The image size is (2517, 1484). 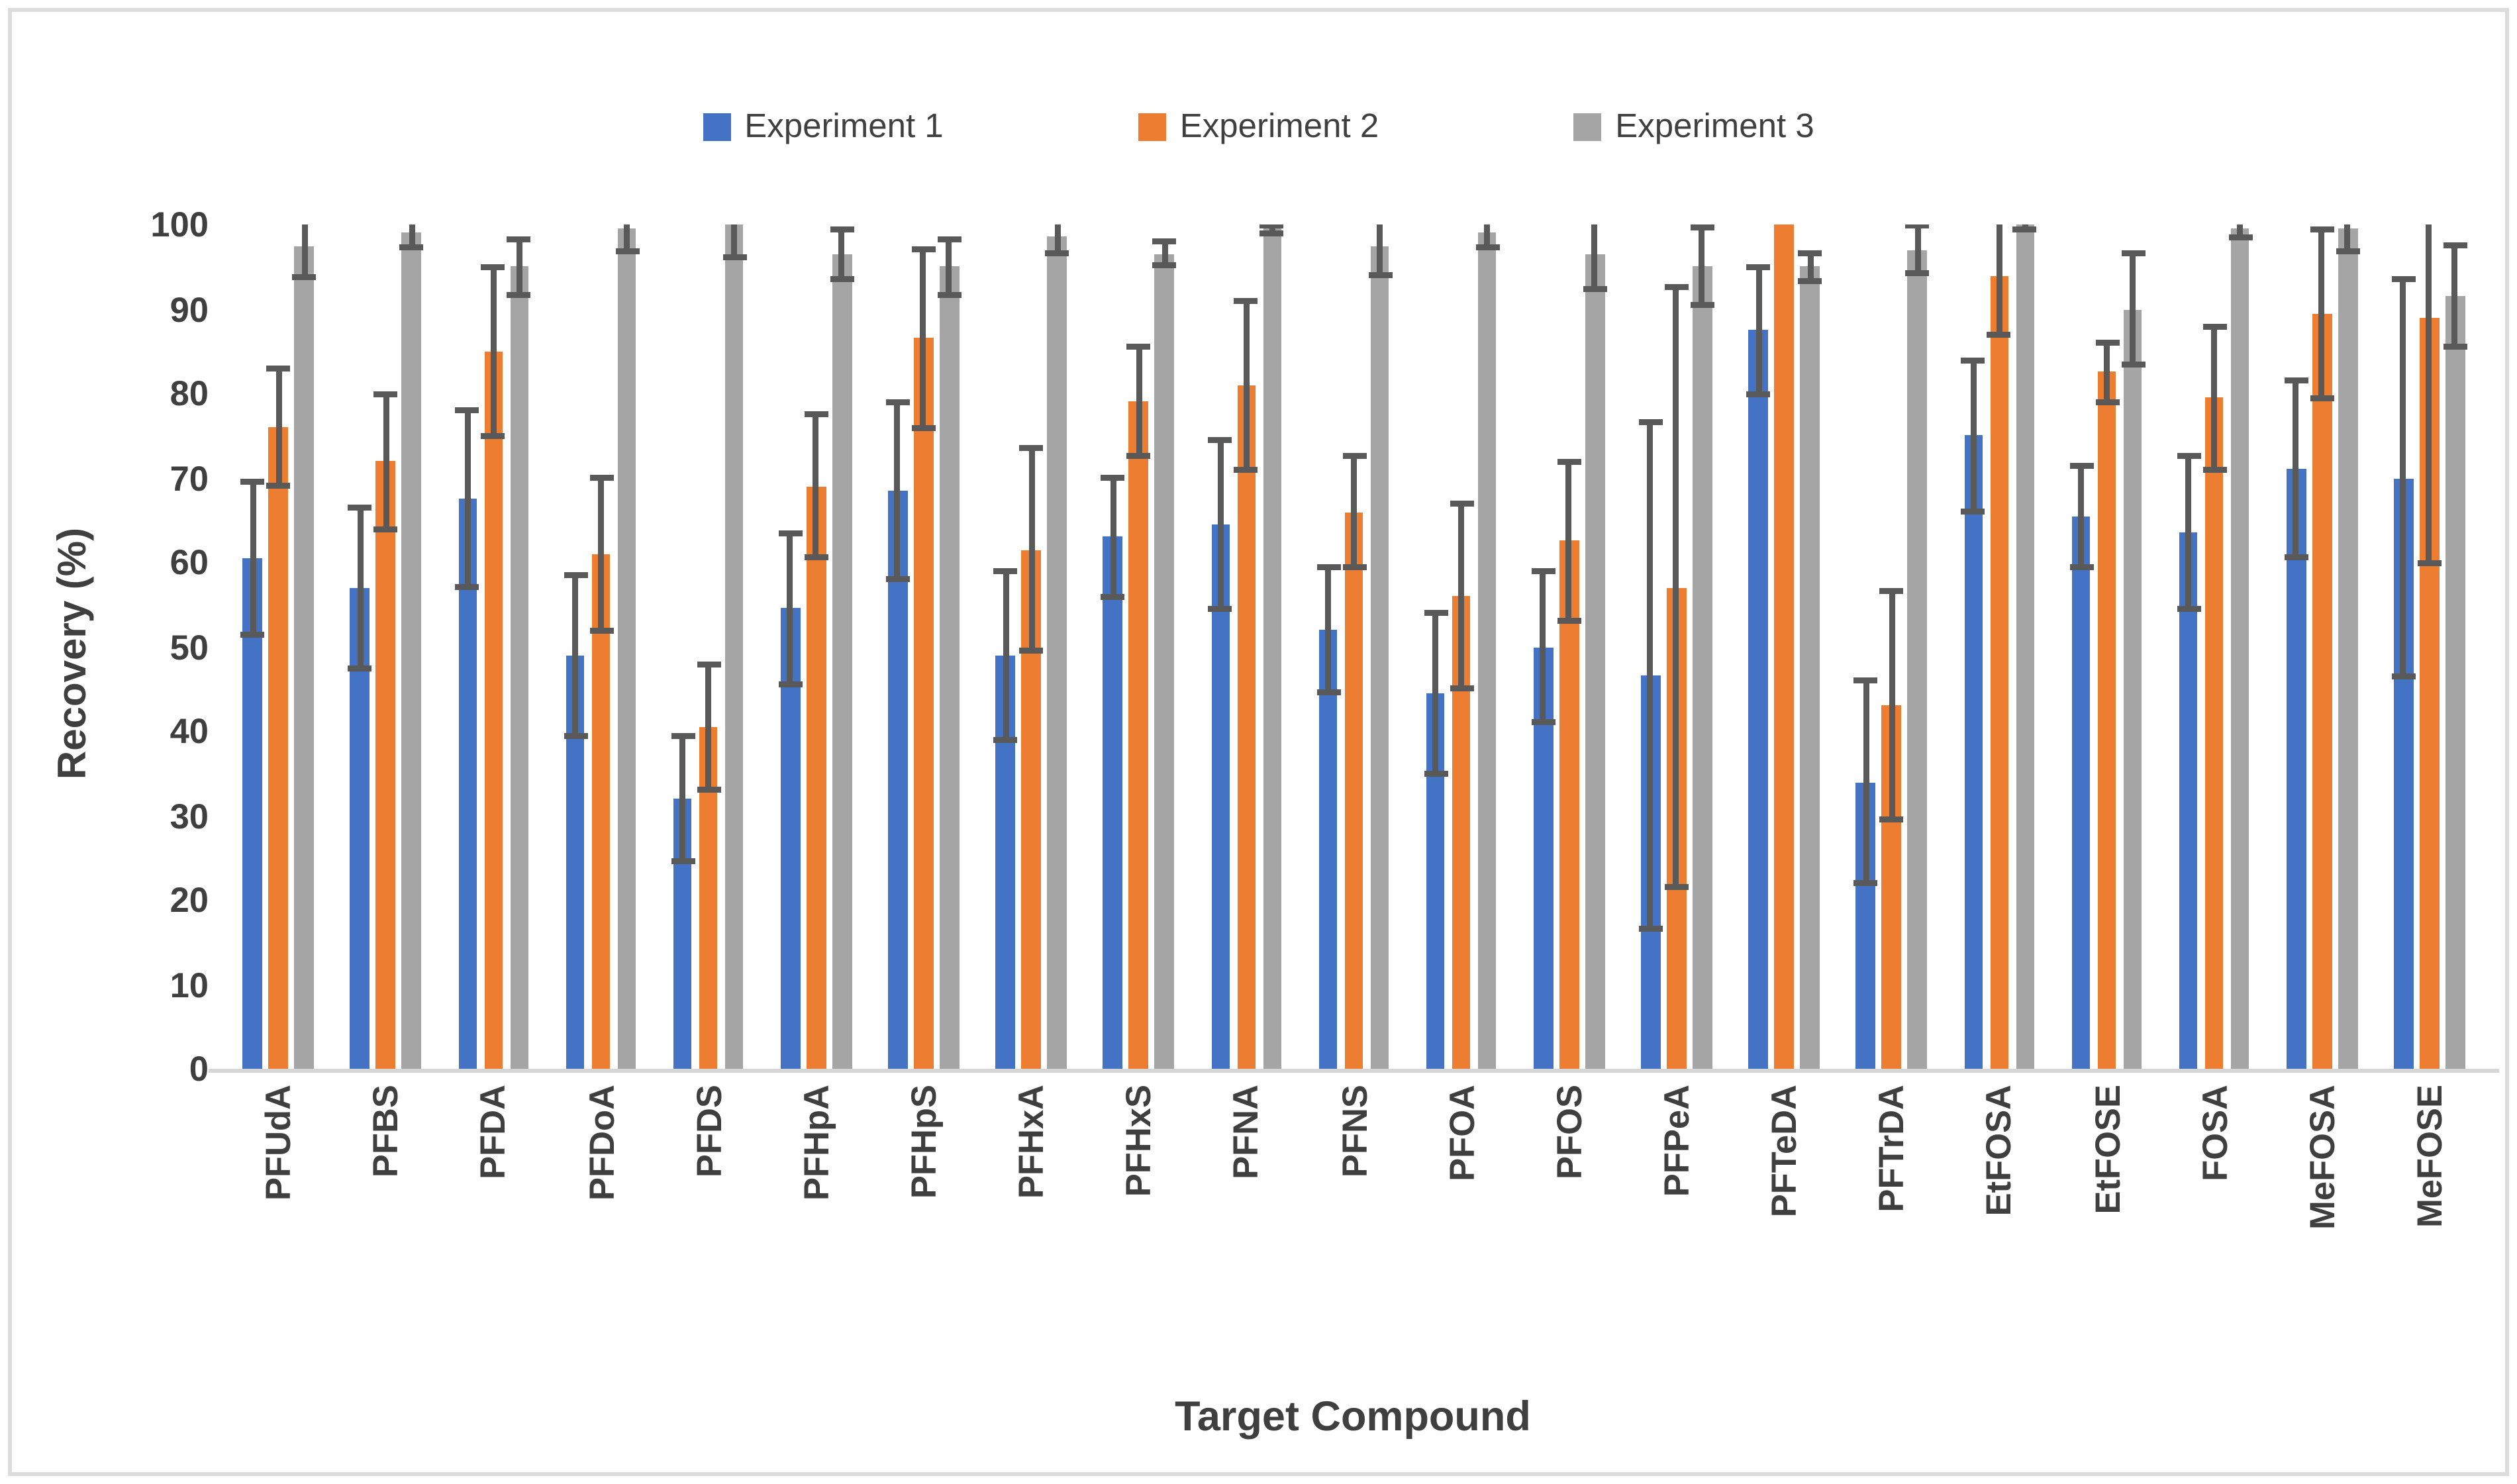 What do you see at coordinates (1461, 1133) in the screenshot?
I see `x-axis-category-label-PFOA: PFOA` at bounding box center [1461, 1133].